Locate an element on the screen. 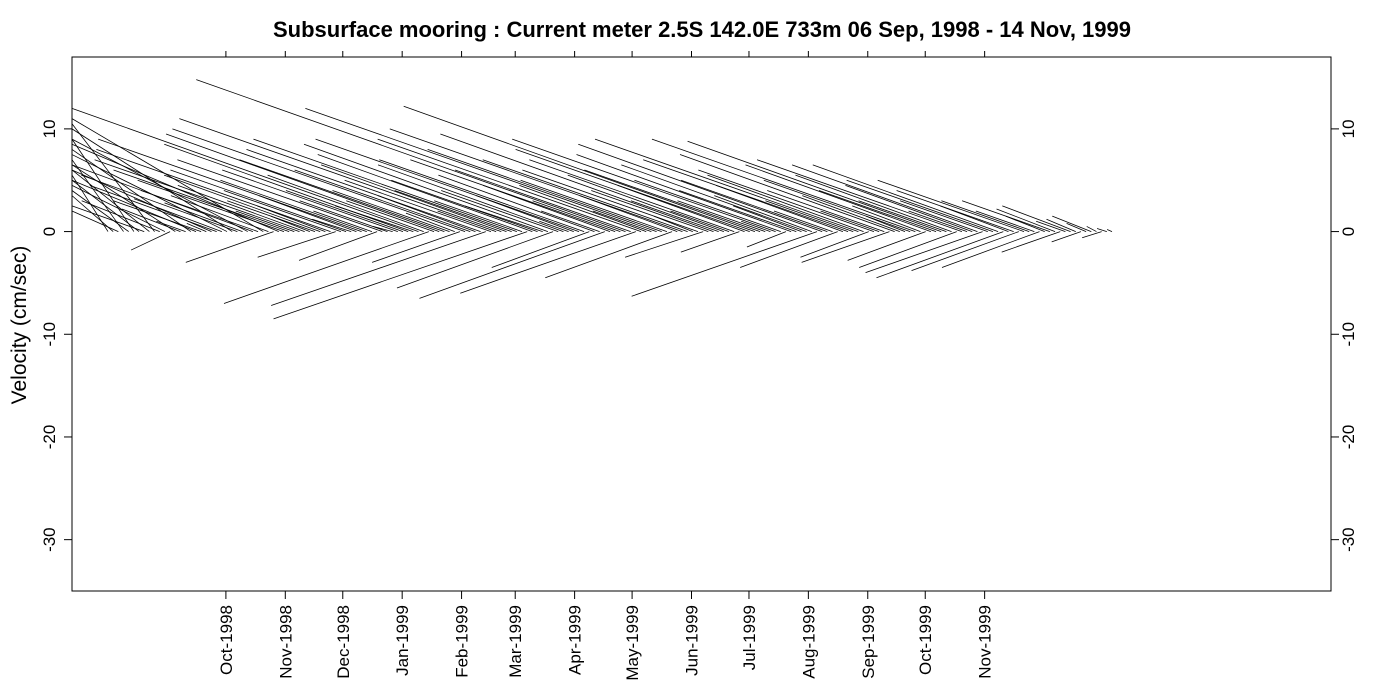 The height and width of the screenshot is (700, 1389). right-y-axis: 10 0 -10 -20 -30 is located at coordinates (1344, 335).